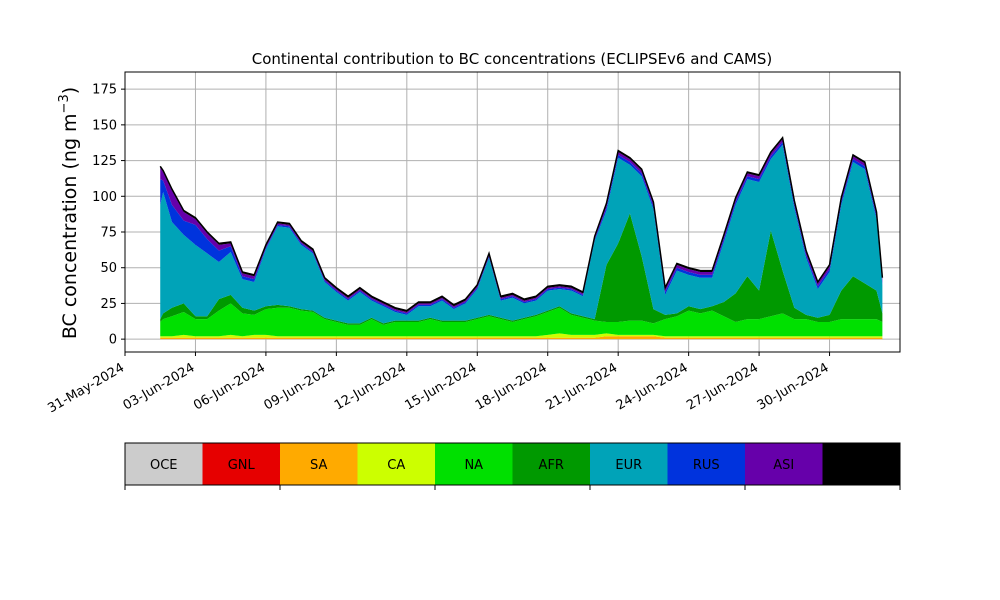 This screenshot has width=1000, height=600. Describe the element at coordinates (108, 268) in the screenshot. I see `y-tick-label: 50` at that location.